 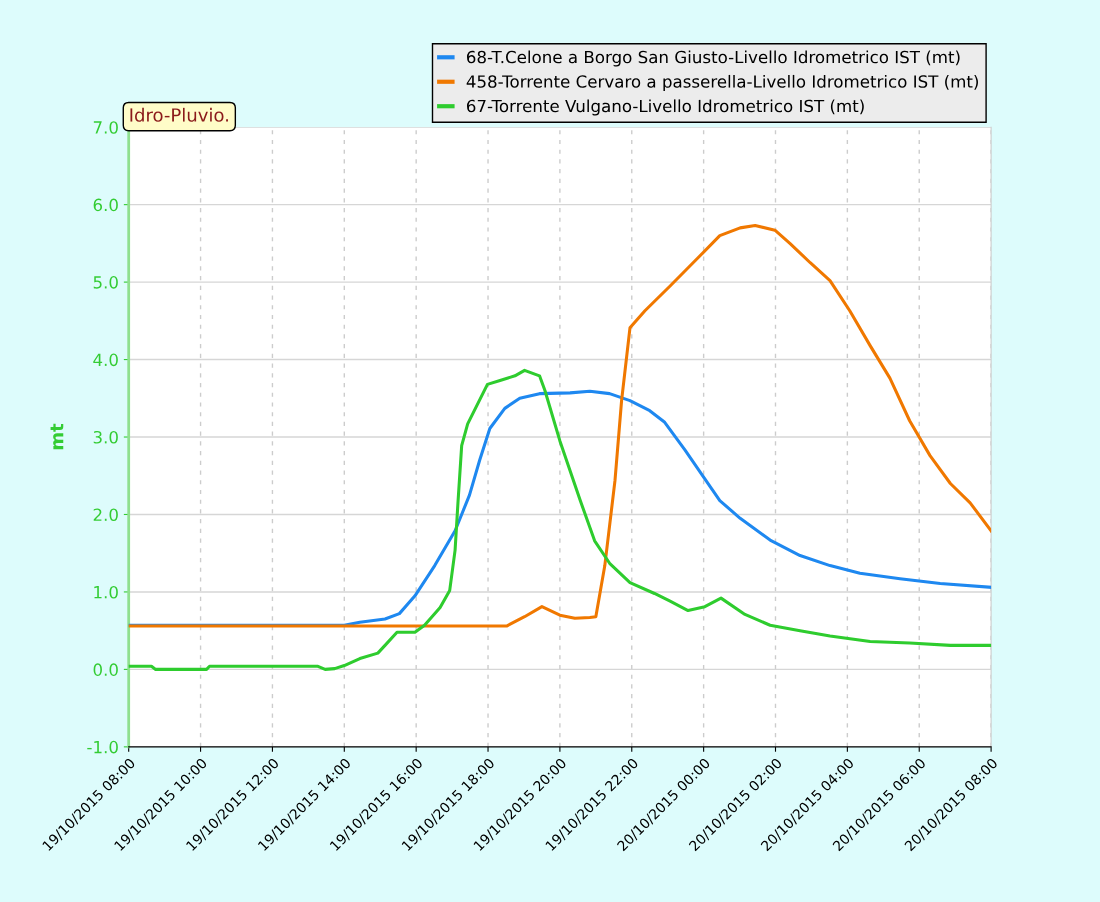 I want to click on y-tick-label: 6.0, so click(x=105, y=205).